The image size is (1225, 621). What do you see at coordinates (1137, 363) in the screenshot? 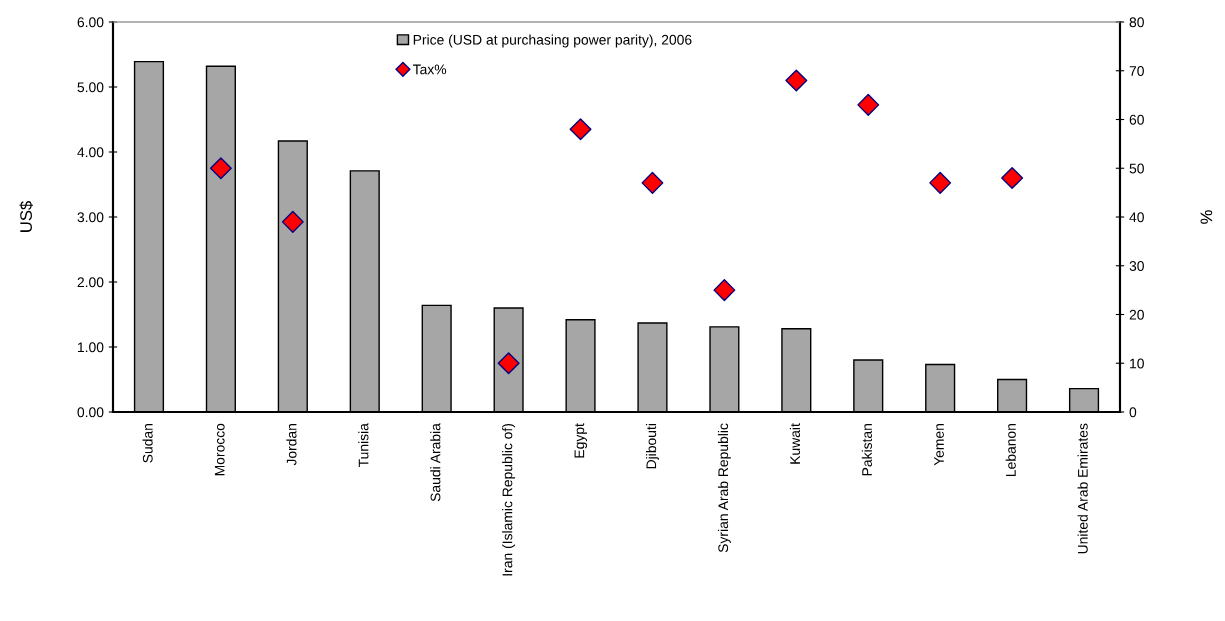
I see `y2-tick-label: 10` at bounding box center [1137, 363].